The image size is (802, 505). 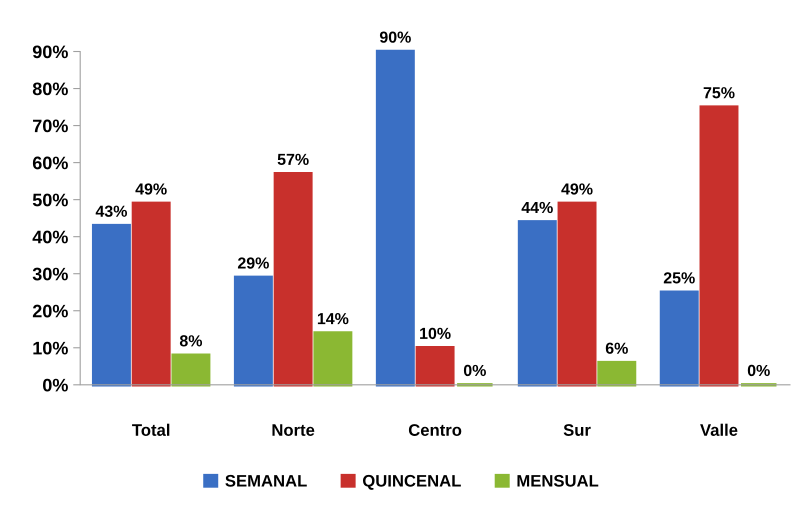 I want to click on y-tick-label: 0%, so click(x=55, y=385).